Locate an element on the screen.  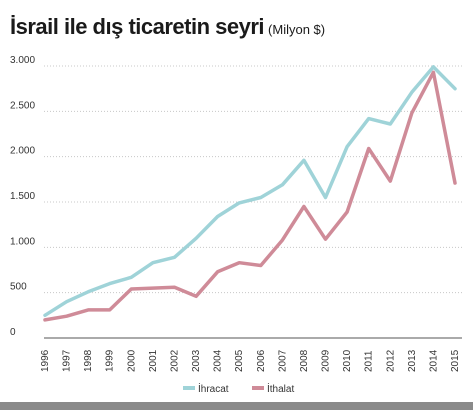
x-tick-label: 1999 is located at coordinates (110, 360).